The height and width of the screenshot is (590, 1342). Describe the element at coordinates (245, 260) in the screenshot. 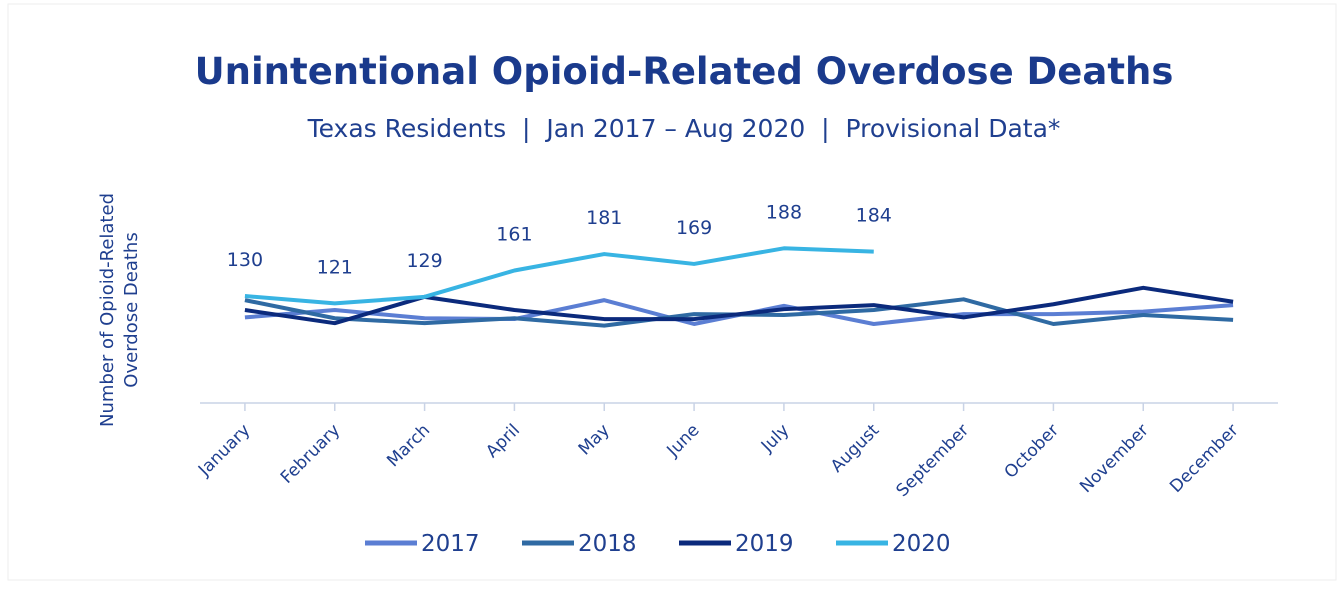

I see `data-label: 130` at that location.